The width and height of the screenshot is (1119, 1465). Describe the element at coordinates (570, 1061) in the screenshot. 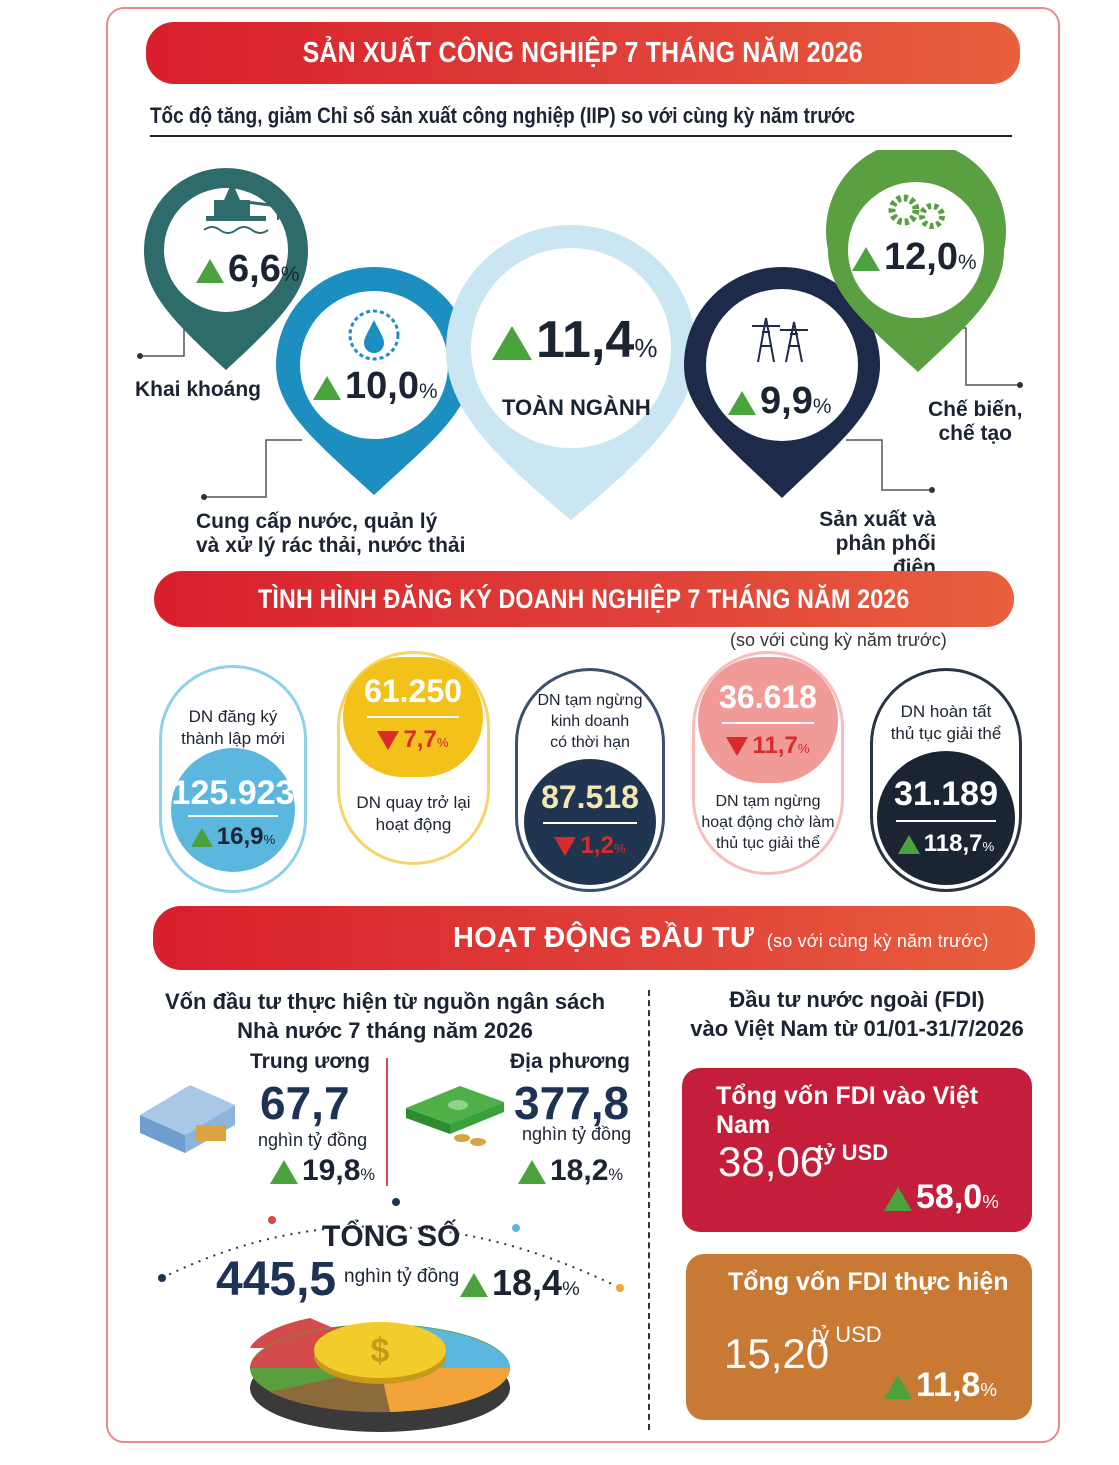

I see `local-label: Địa phương` at that location.